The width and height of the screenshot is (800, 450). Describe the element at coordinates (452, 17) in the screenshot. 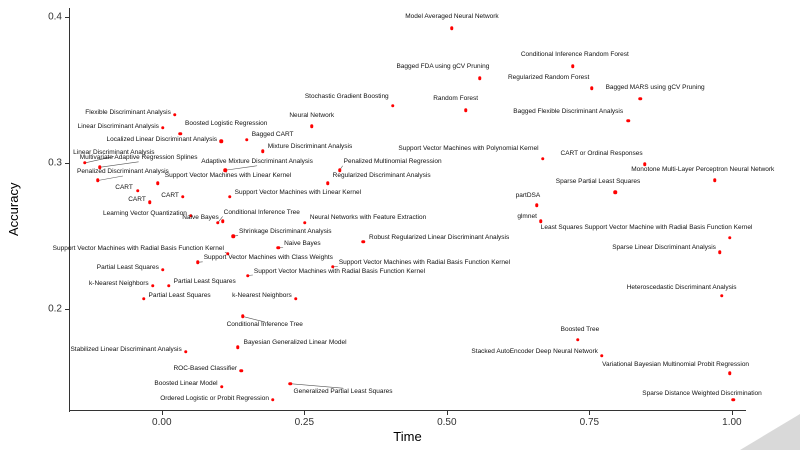

I see `point-label: Model Averaged Neural Network` at that location.